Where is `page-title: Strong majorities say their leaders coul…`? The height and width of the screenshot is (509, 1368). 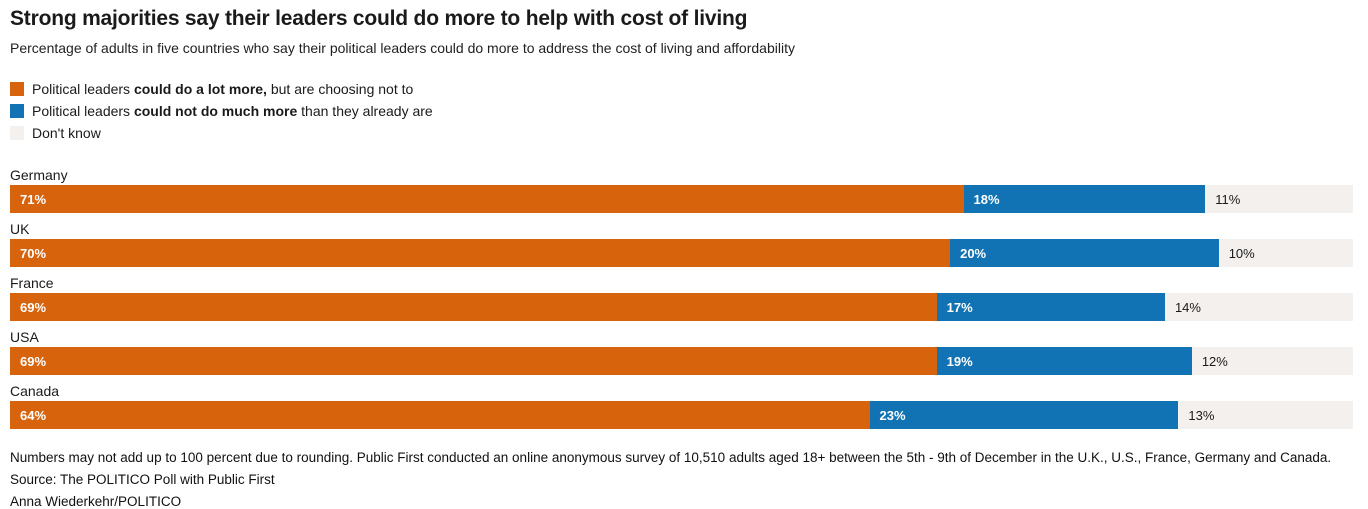
page-title: Strong majorities say their leaders coul… is located at coordinates (379, 18).